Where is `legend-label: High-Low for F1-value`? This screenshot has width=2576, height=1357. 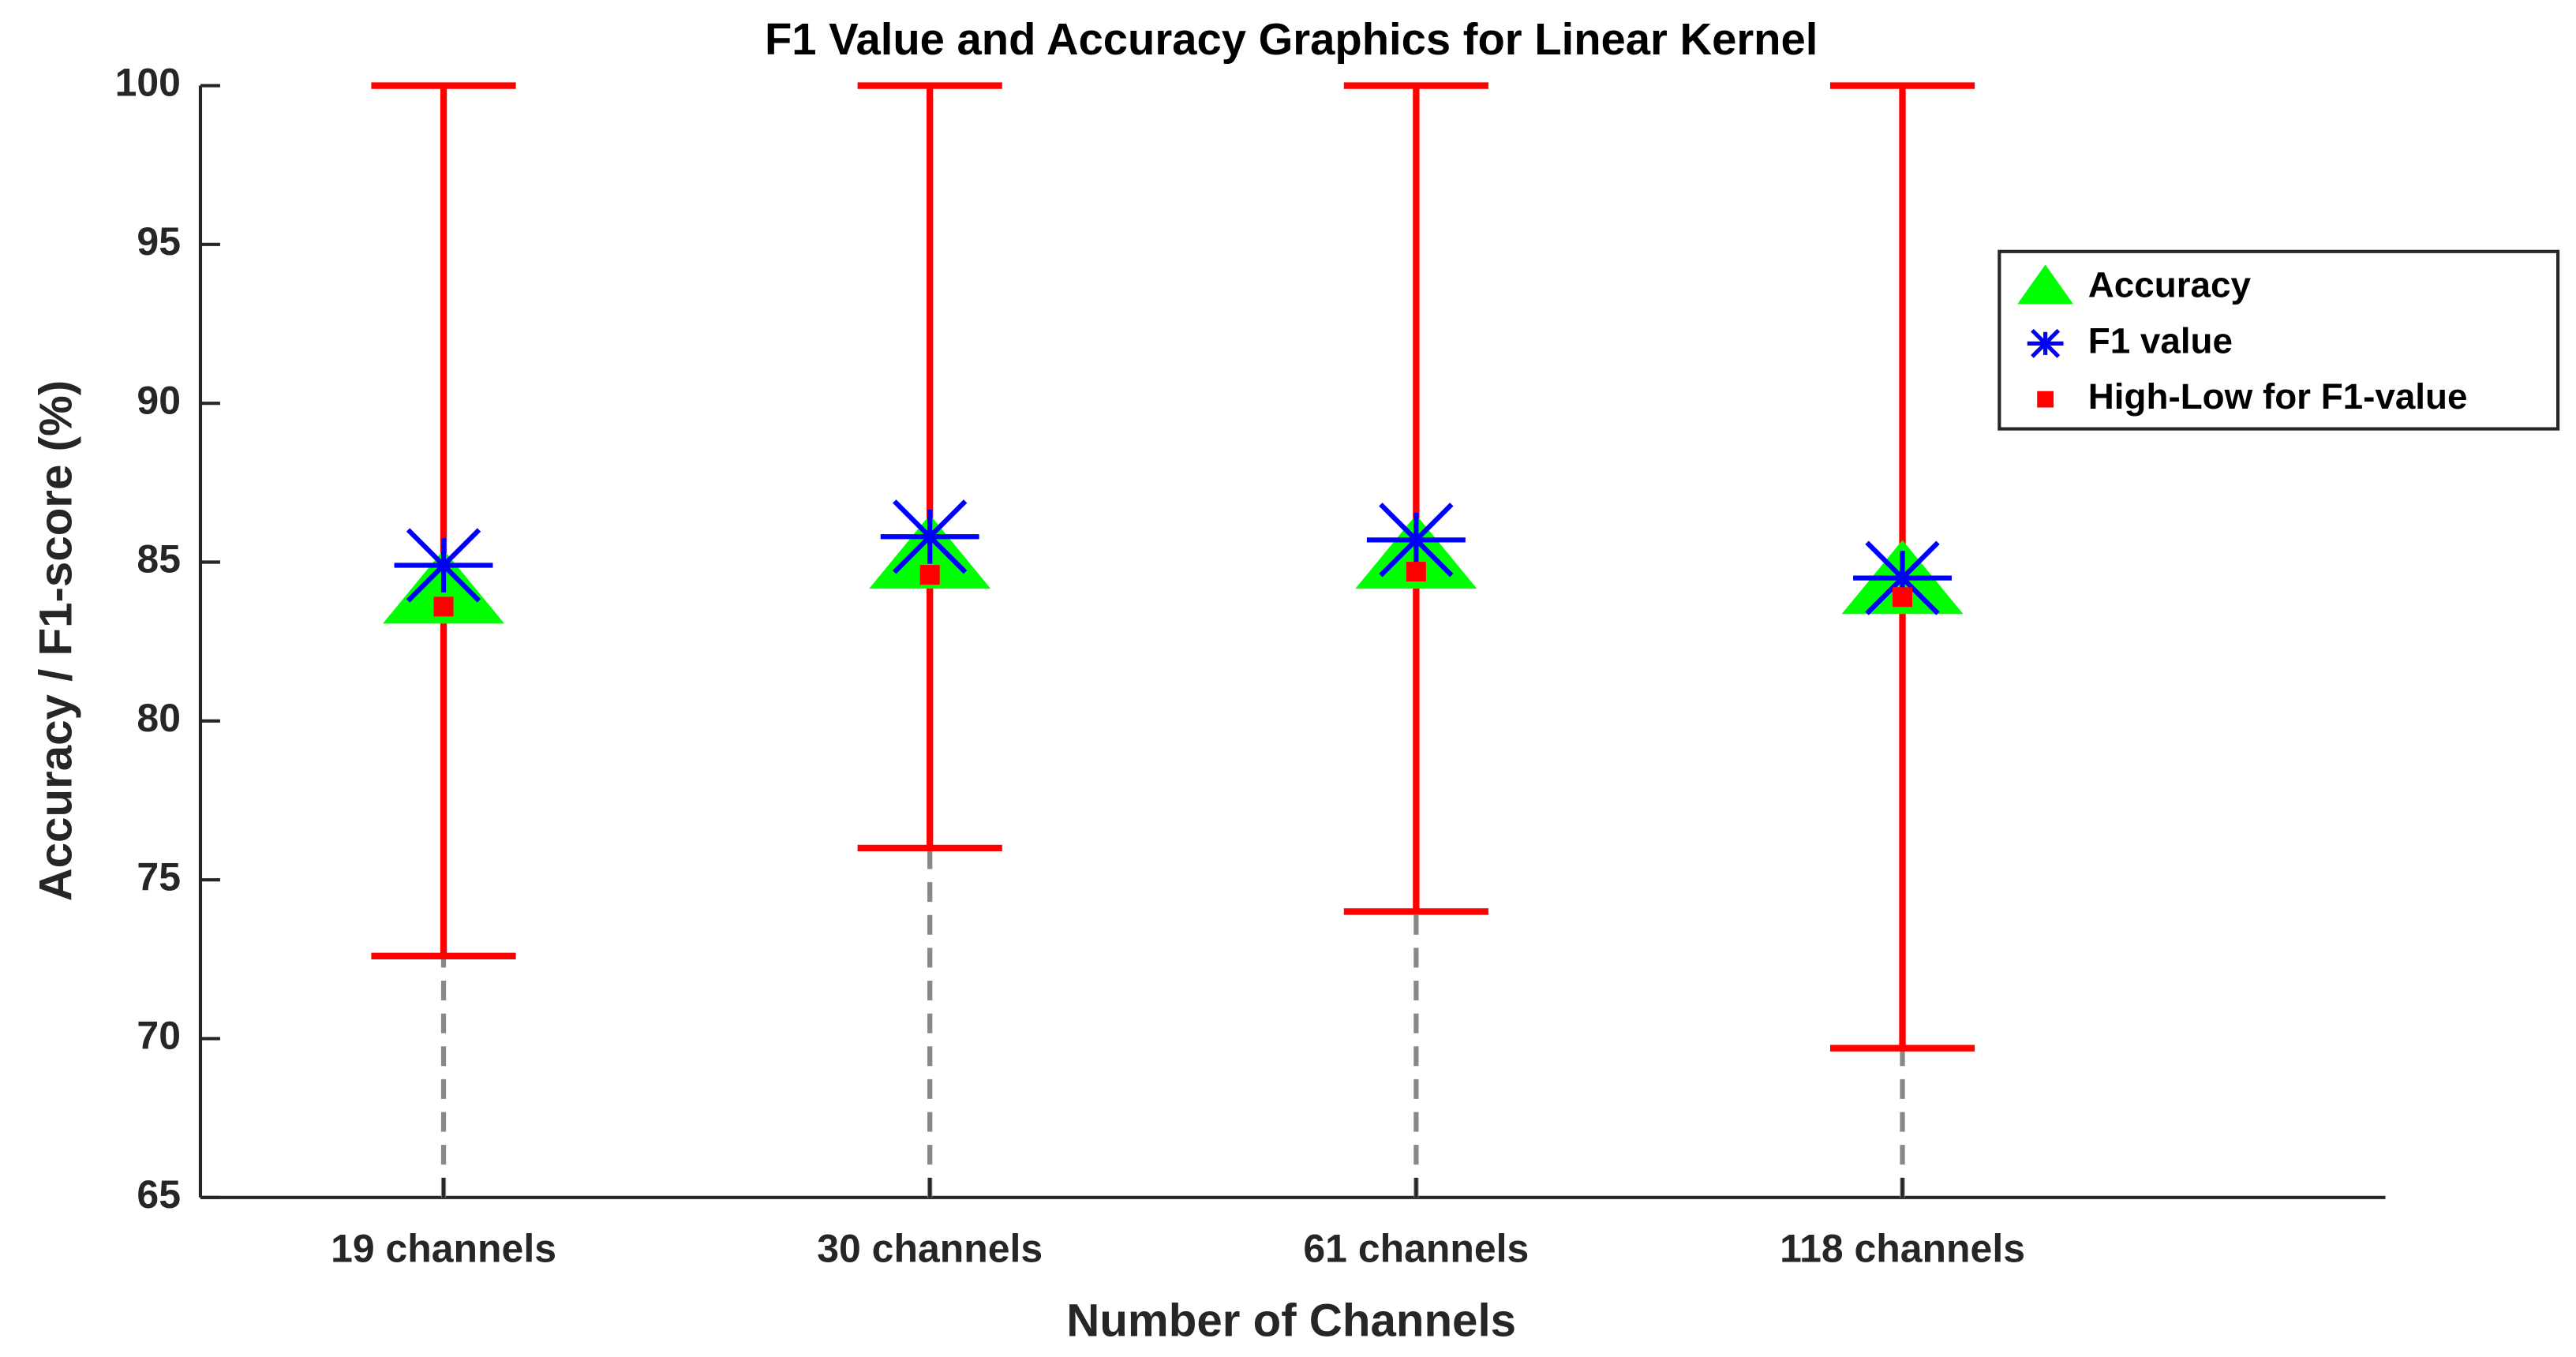 legend-label: High-Low for F1-value is located at coordinates (2278, 397).